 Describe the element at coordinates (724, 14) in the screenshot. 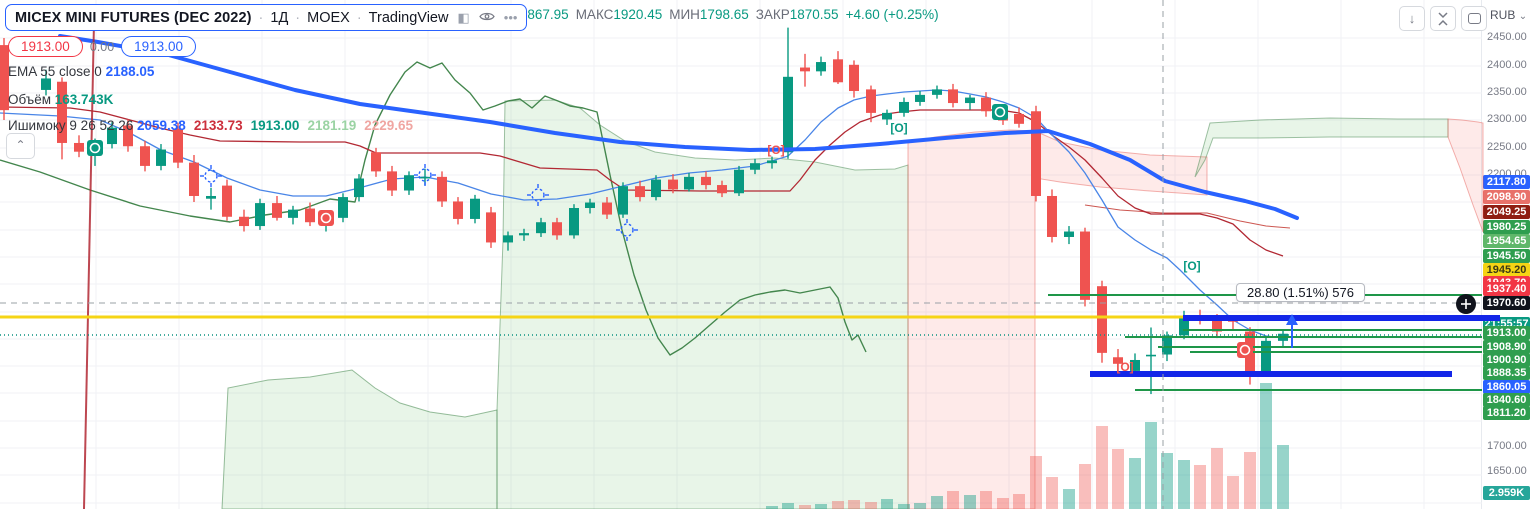

I see `low-value: 1798.65` at that location.